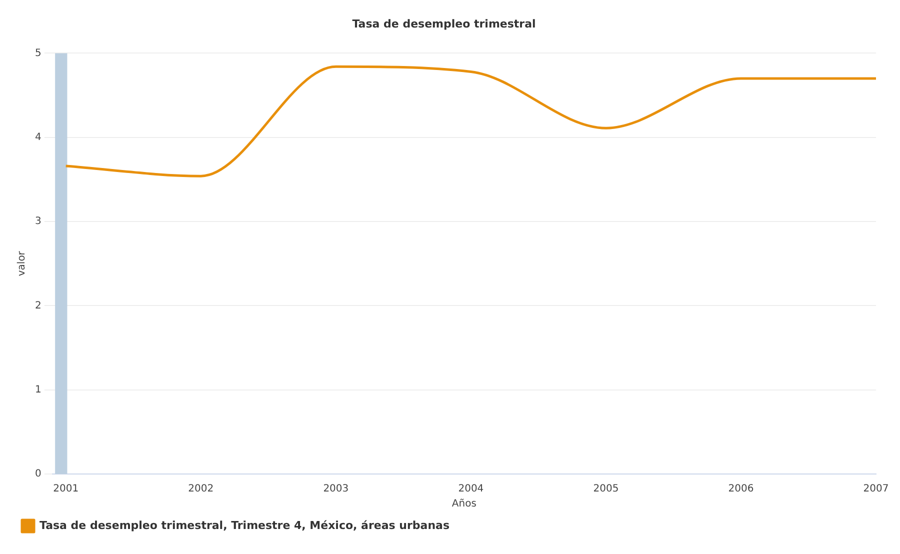 This screenshot has height=554, width=900. Describe the element at coordinates (444, 23) in the screenshot. I see `chart-title: Tasa de desempleo trimestral` at that location.